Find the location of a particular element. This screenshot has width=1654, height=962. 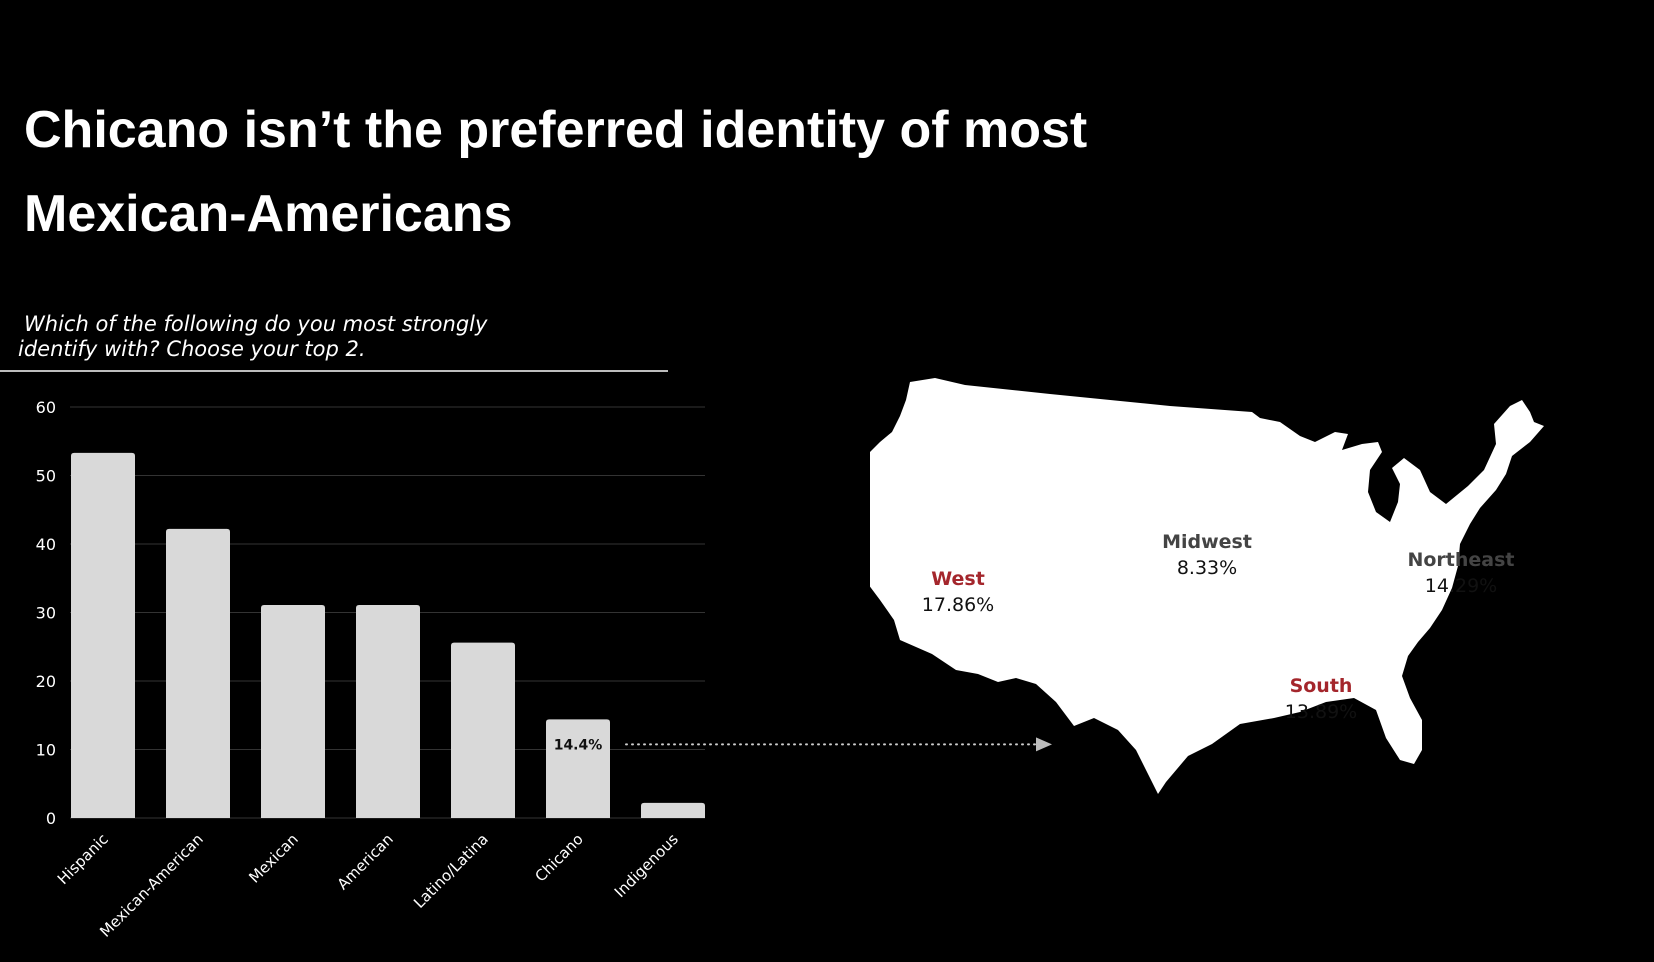

question-line-2: identify with? Choose your top 2. is located at coordinates (192, 349).